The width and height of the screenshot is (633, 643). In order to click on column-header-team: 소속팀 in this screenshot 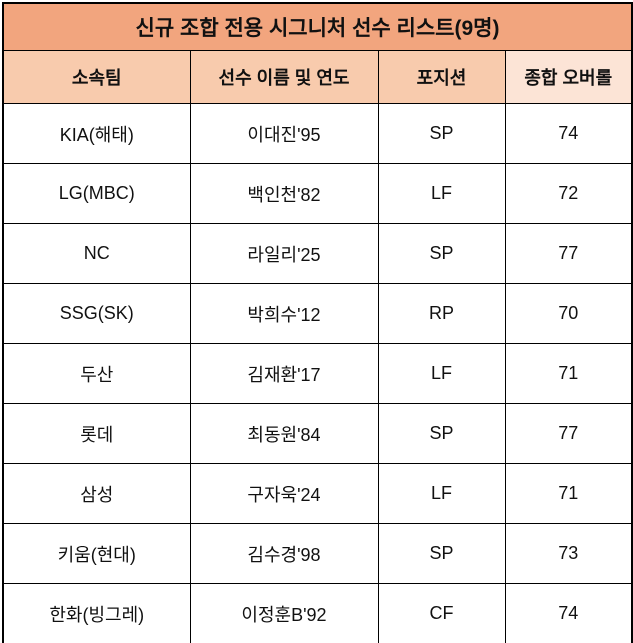, I will do `click(96, 77)`.